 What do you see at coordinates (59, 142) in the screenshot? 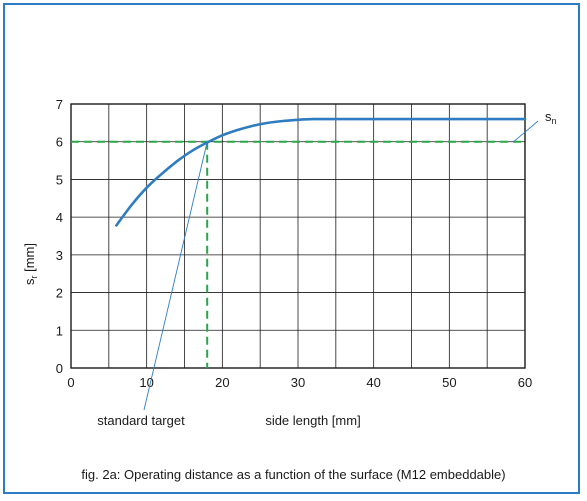
I see `y-tick-label: 6` at bounding box center [59, 142].